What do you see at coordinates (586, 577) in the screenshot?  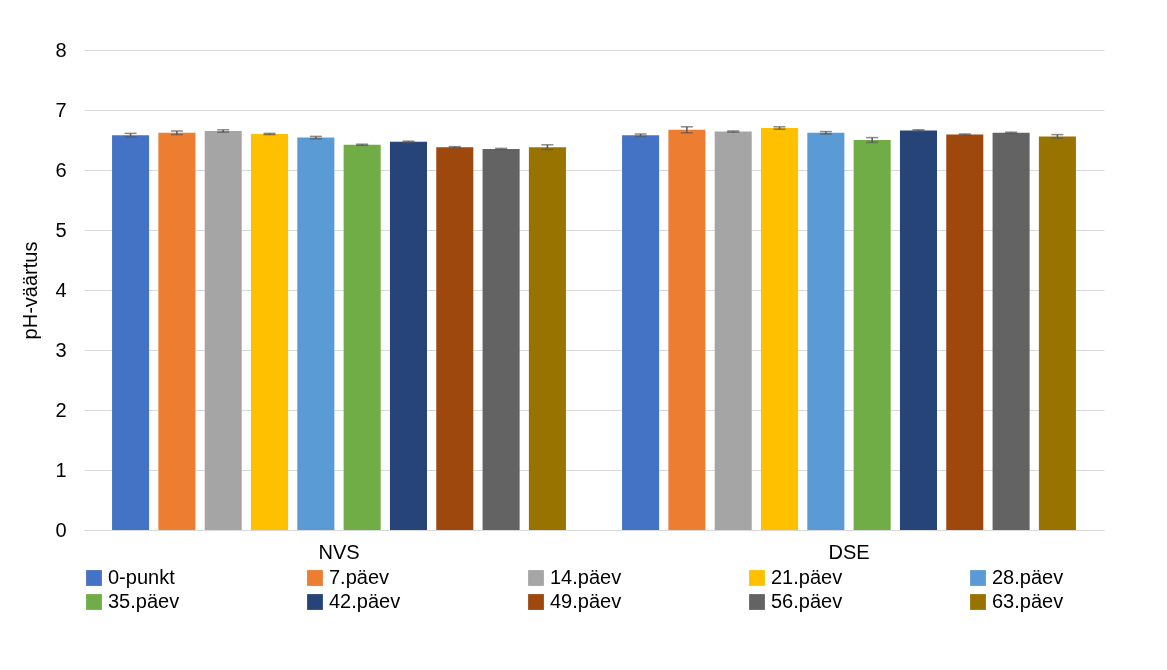 I see `legend-label: 14.päev` at bounding box center [586, 577].